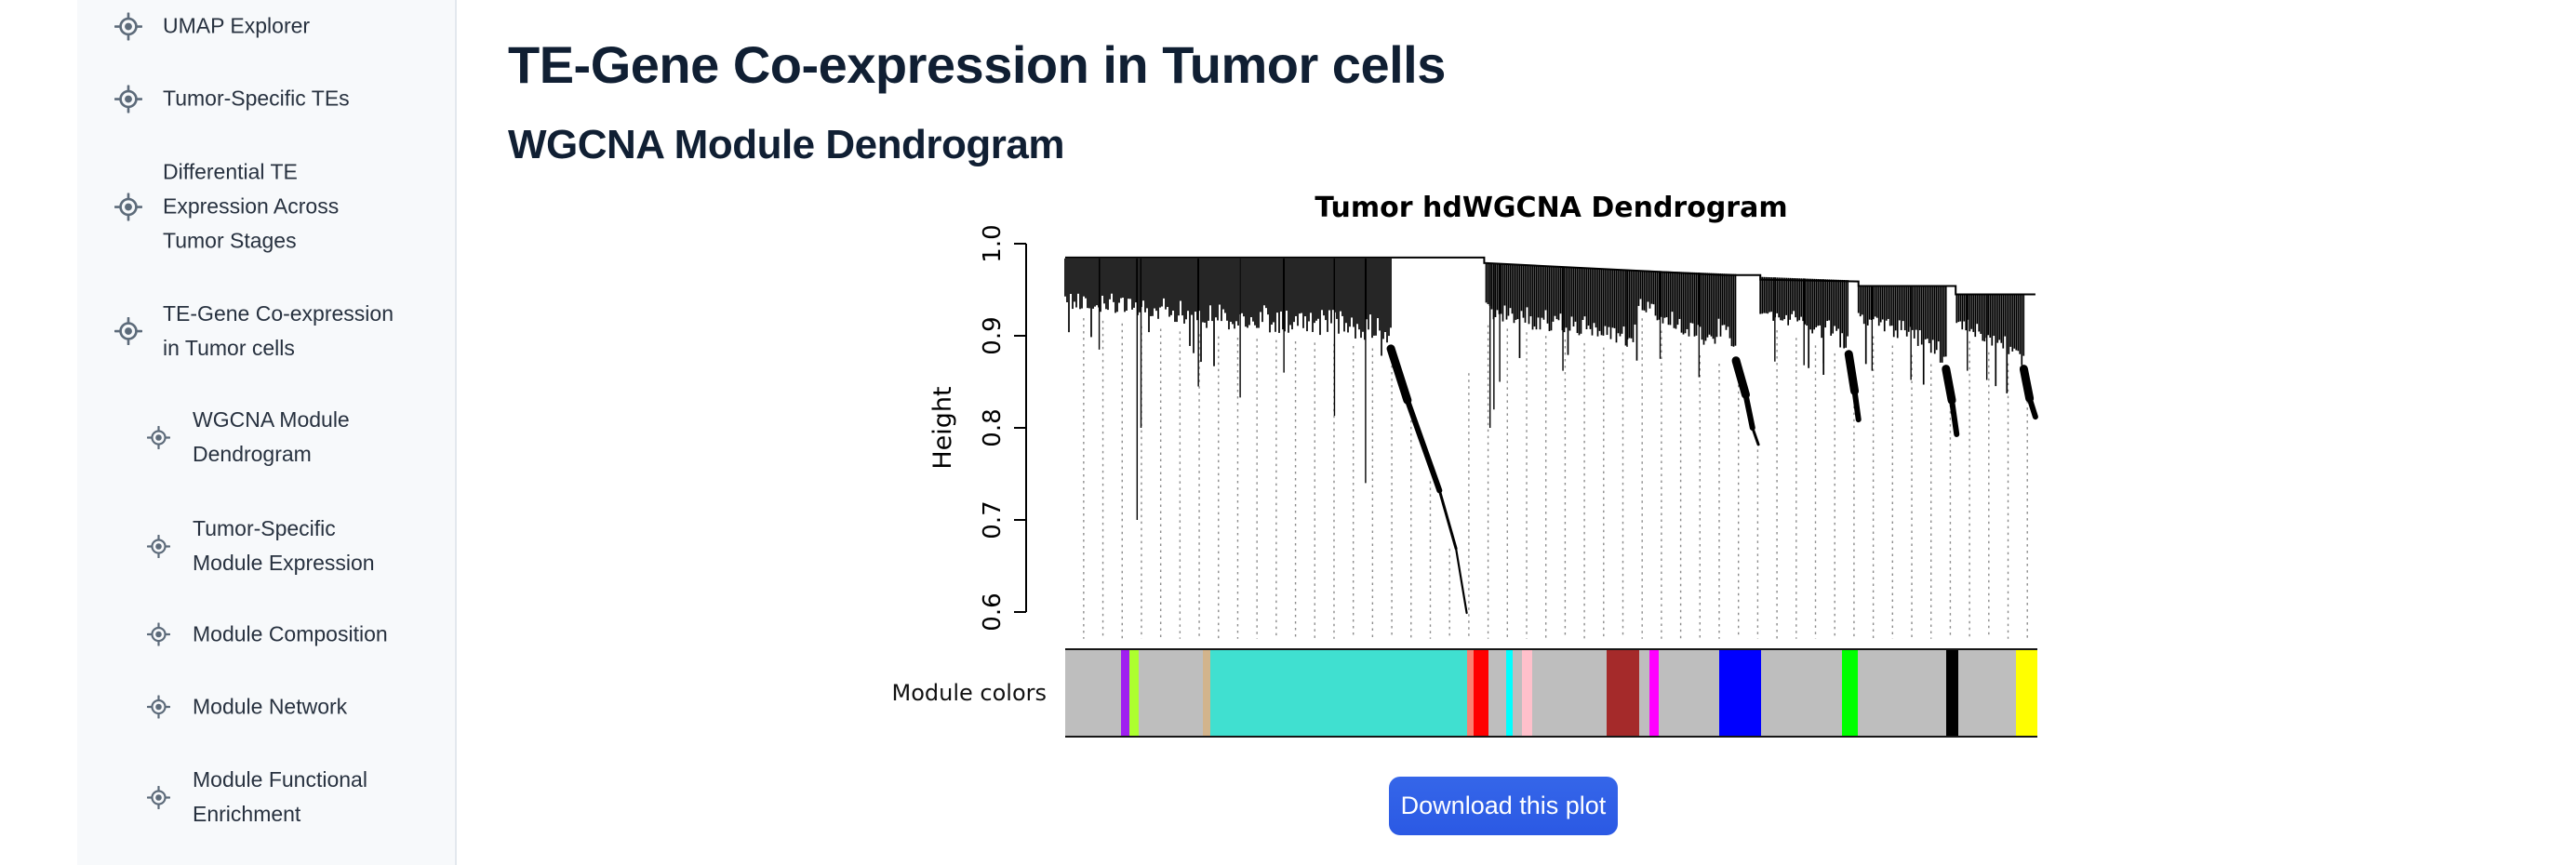 This screenshot has height=865, width=2576. Describe the element at coordinates (1338, 693) in the screenshot. I see `module-color-segment-turquoise` at that location.